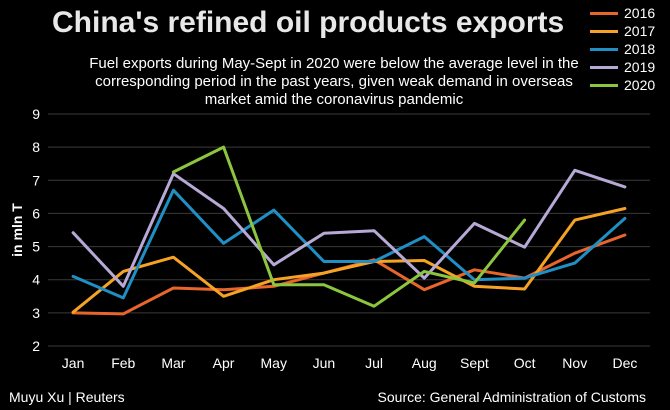 The image size is (670, 410). Describe the element at coordinates (274, 363) in the screenshot. I see `x-tick-label: May` at that location.